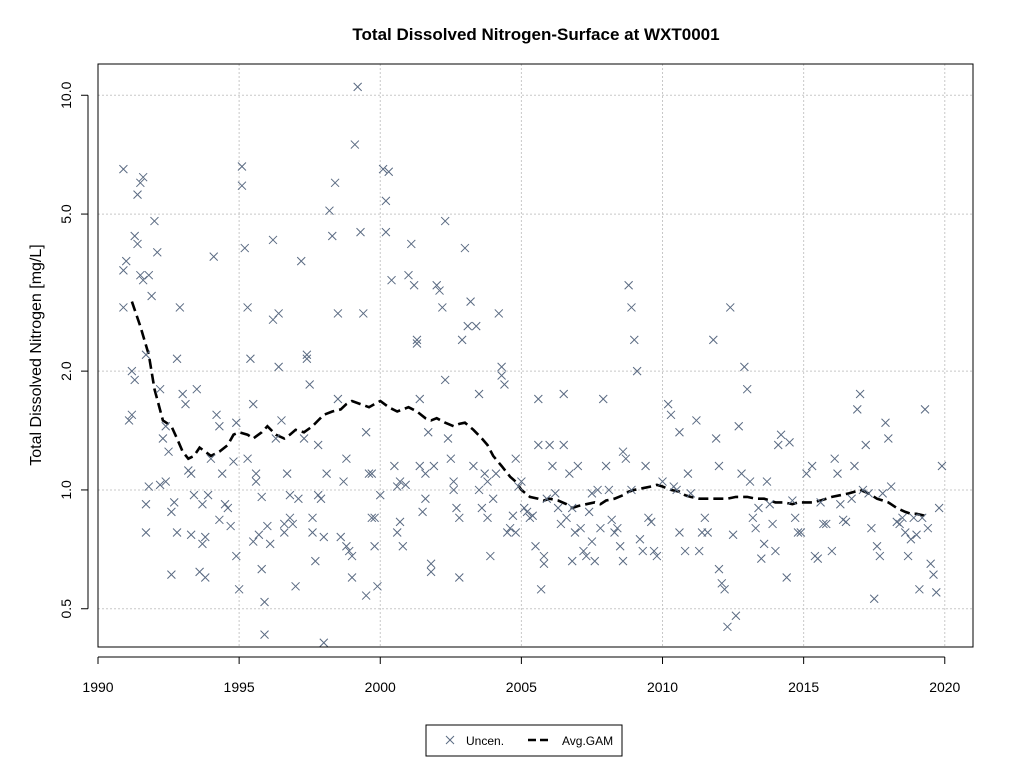  What do you see at coordinates (66, 371) in the screenshot?
I see `y-tick-label: 2.0` at bounding box center [66, 371].